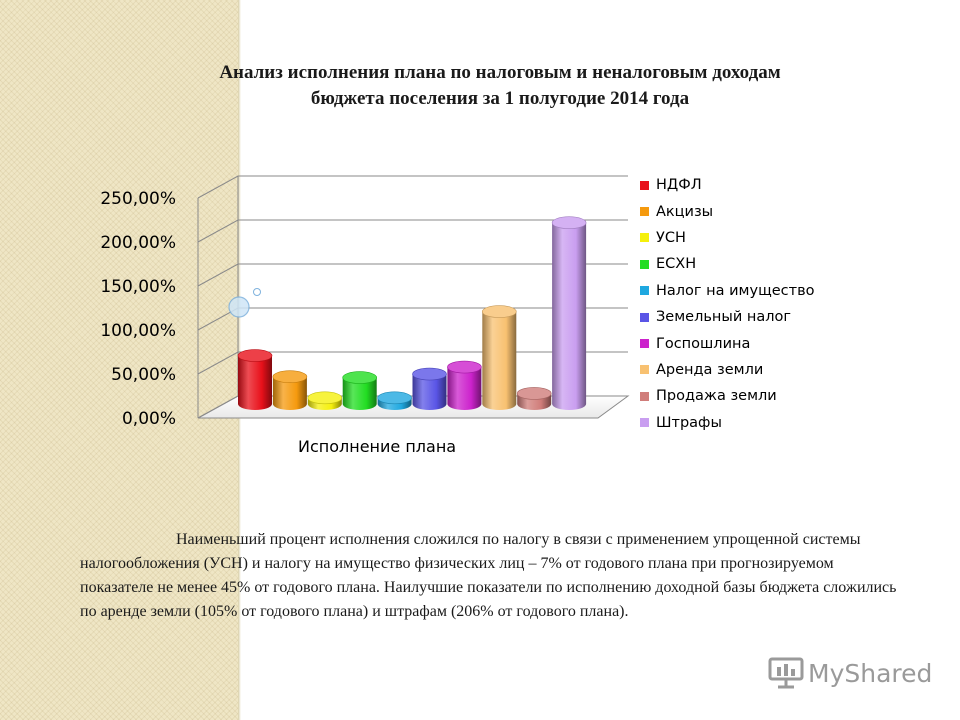 The image size is (960, 720). I want to click on legend-label: Штрафы, so click(689, 422).